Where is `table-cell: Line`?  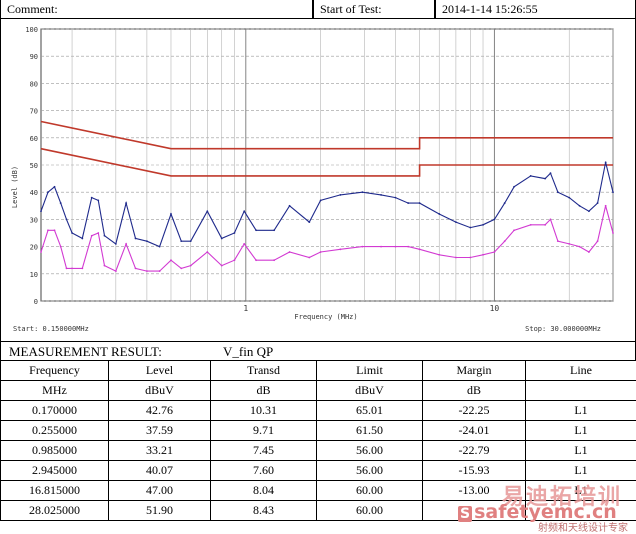
table-cell: Line is located at coordinates (581, 371).